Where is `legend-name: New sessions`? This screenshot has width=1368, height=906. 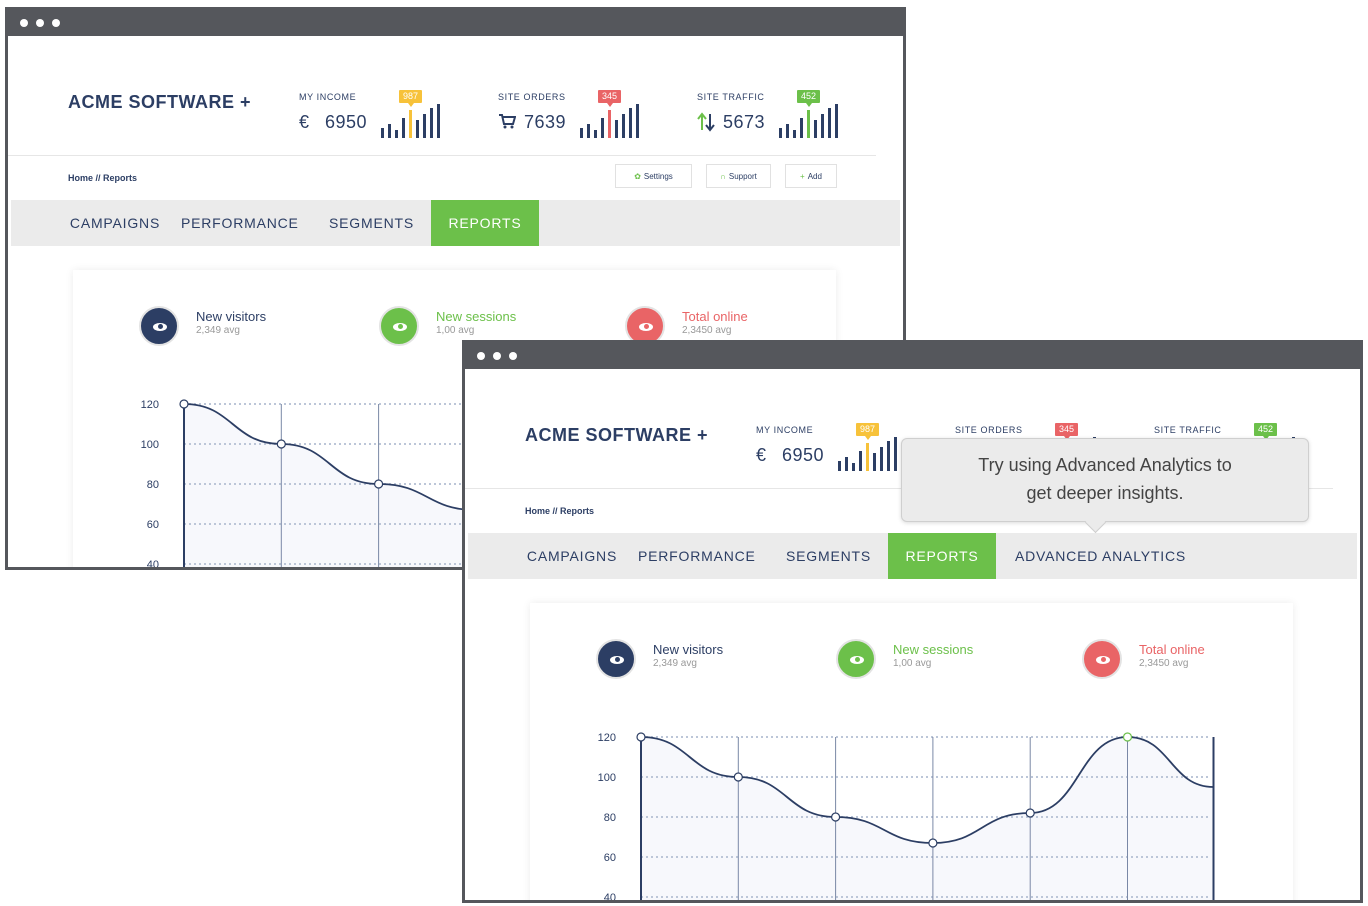 legend-name: New sessions is located at coordinates (476, 316).